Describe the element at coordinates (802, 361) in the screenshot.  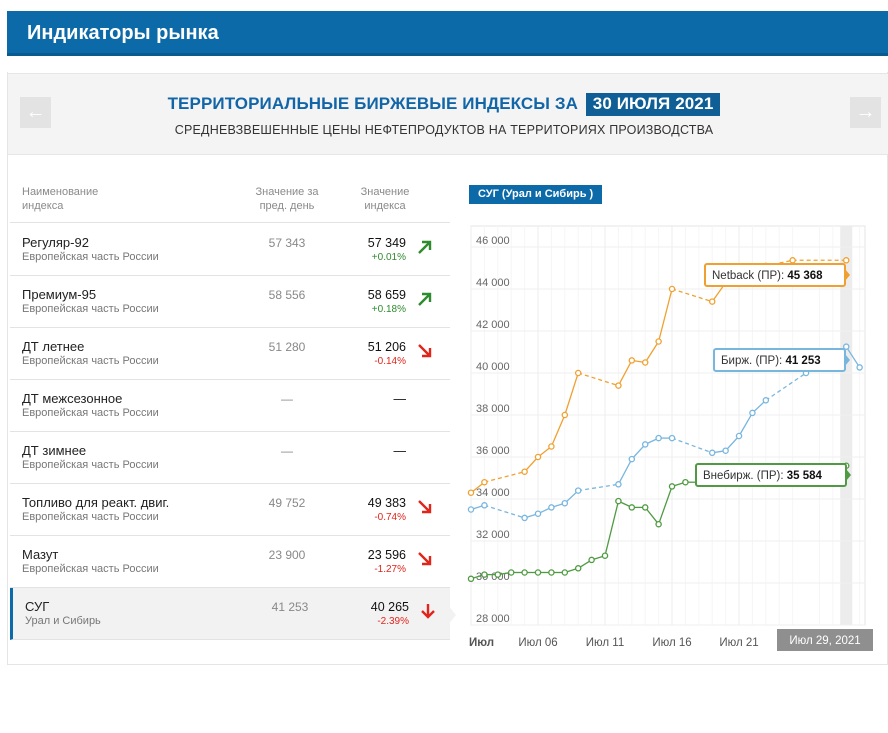
I see `tooltip-value: 41 253` at that location.